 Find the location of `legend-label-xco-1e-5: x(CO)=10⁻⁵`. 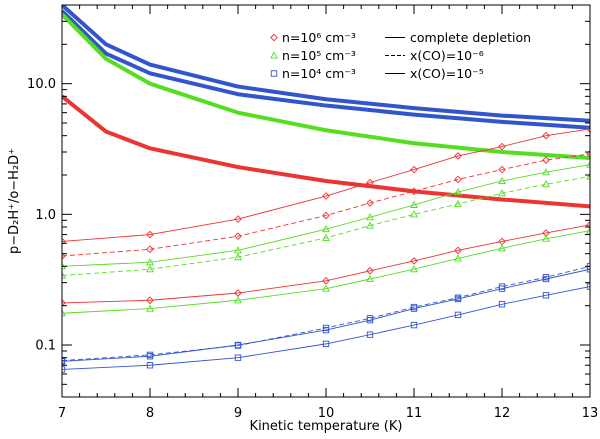

legend-label-xco-1e-5: x(CO)=10⁻⁵ is located at coordinates (447, 73).